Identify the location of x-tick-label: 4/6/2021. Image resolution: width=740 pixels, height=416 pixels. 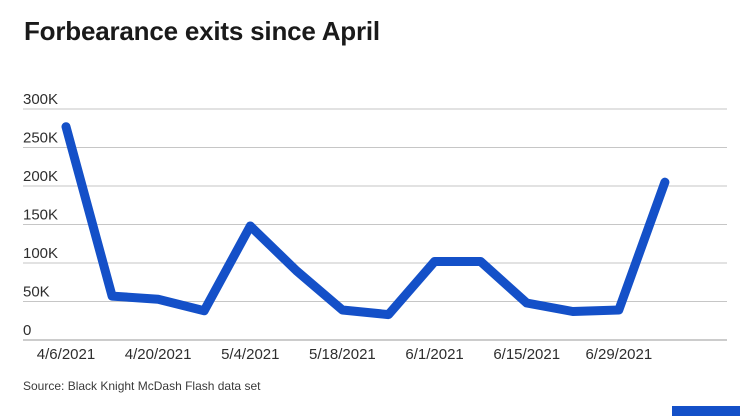
(66, 354).